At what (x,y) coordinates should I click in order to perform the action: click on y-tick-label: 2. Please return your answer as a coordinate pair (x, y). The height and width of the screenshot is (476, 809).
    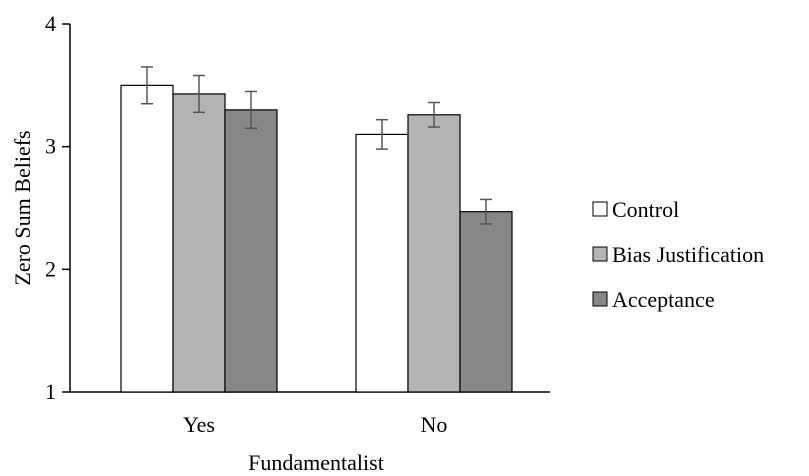
    Looking at the image, I should click on (50, 268).